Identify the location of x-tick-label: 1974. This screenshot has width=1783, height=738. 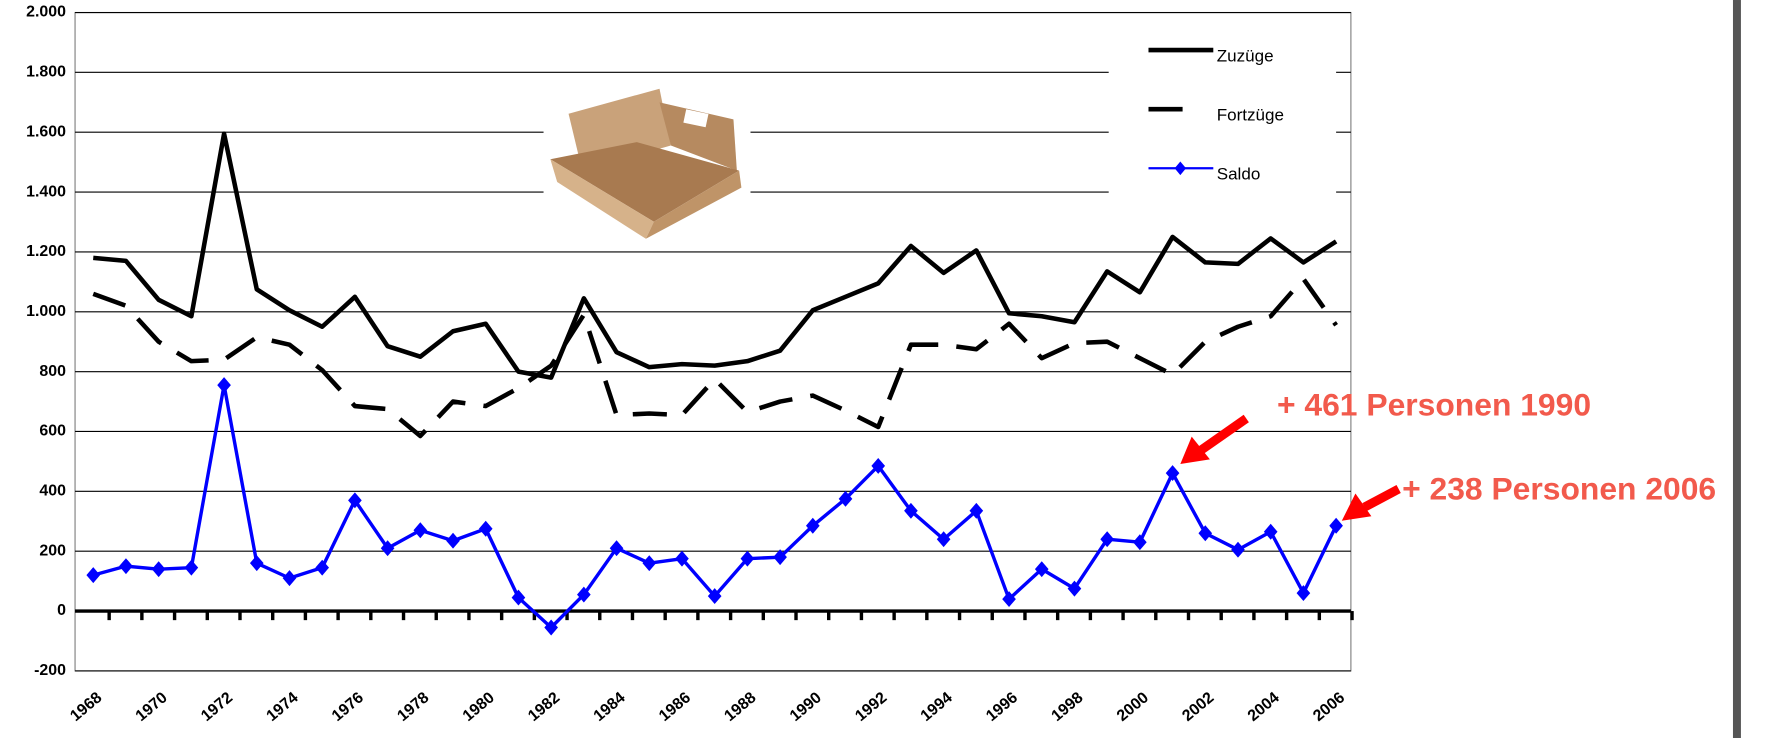
(283, 707).